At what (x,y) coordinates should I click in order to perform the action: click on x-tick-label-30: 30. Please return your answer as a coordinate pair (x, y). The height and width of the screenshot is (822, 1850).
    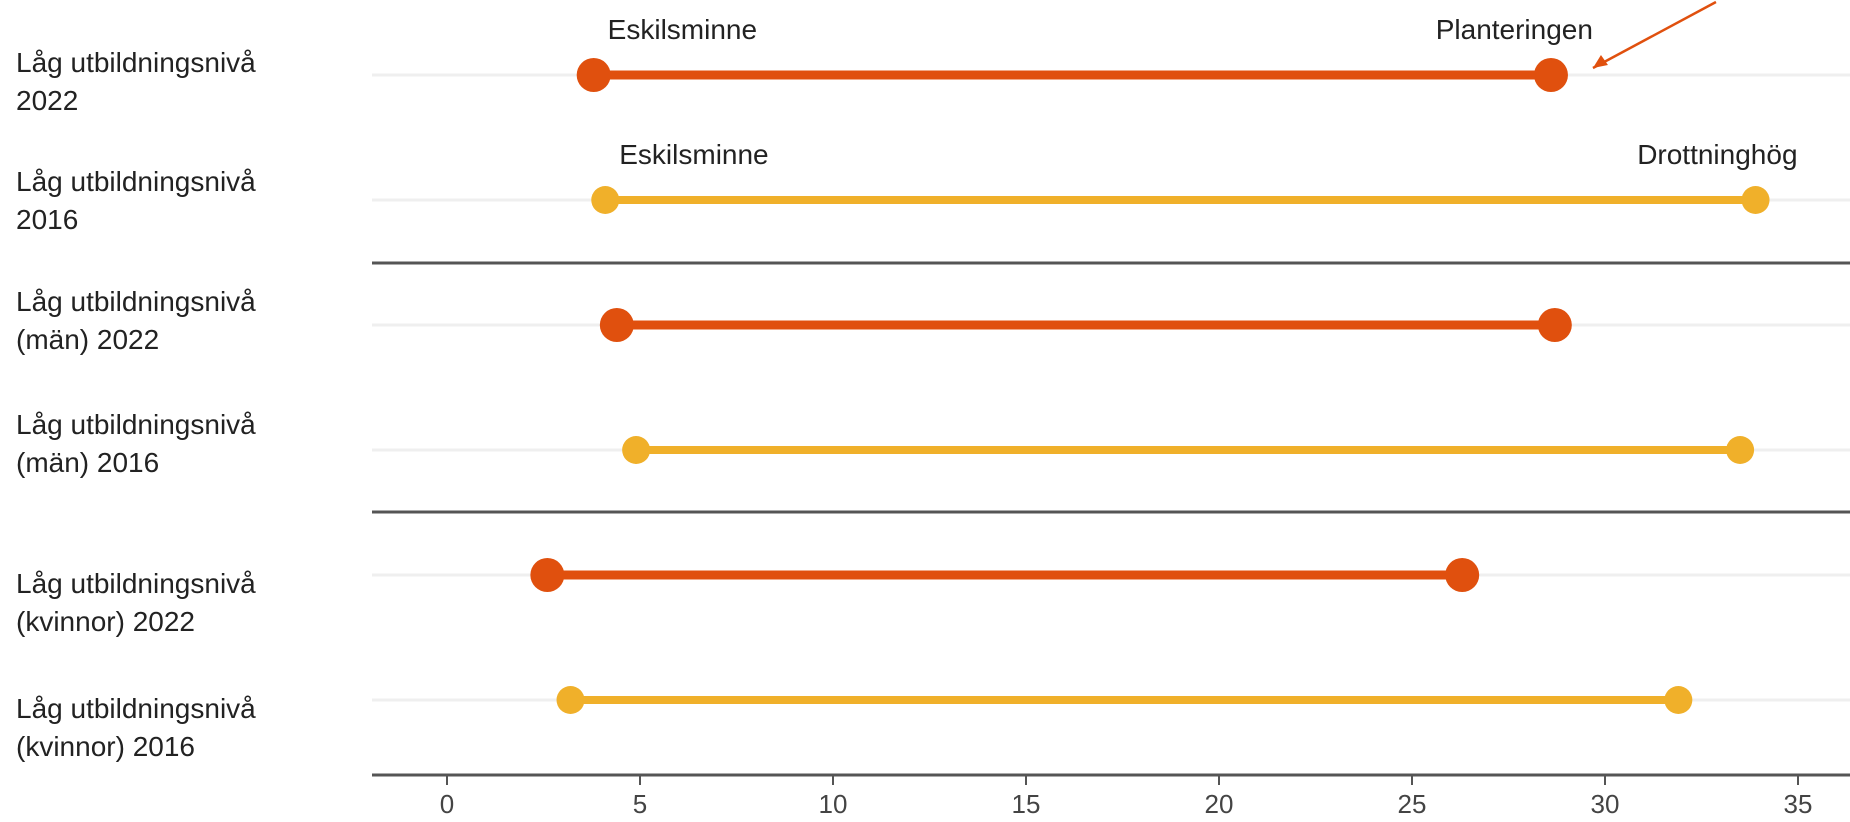
    Looking at the image, I should click on (1605, 804).